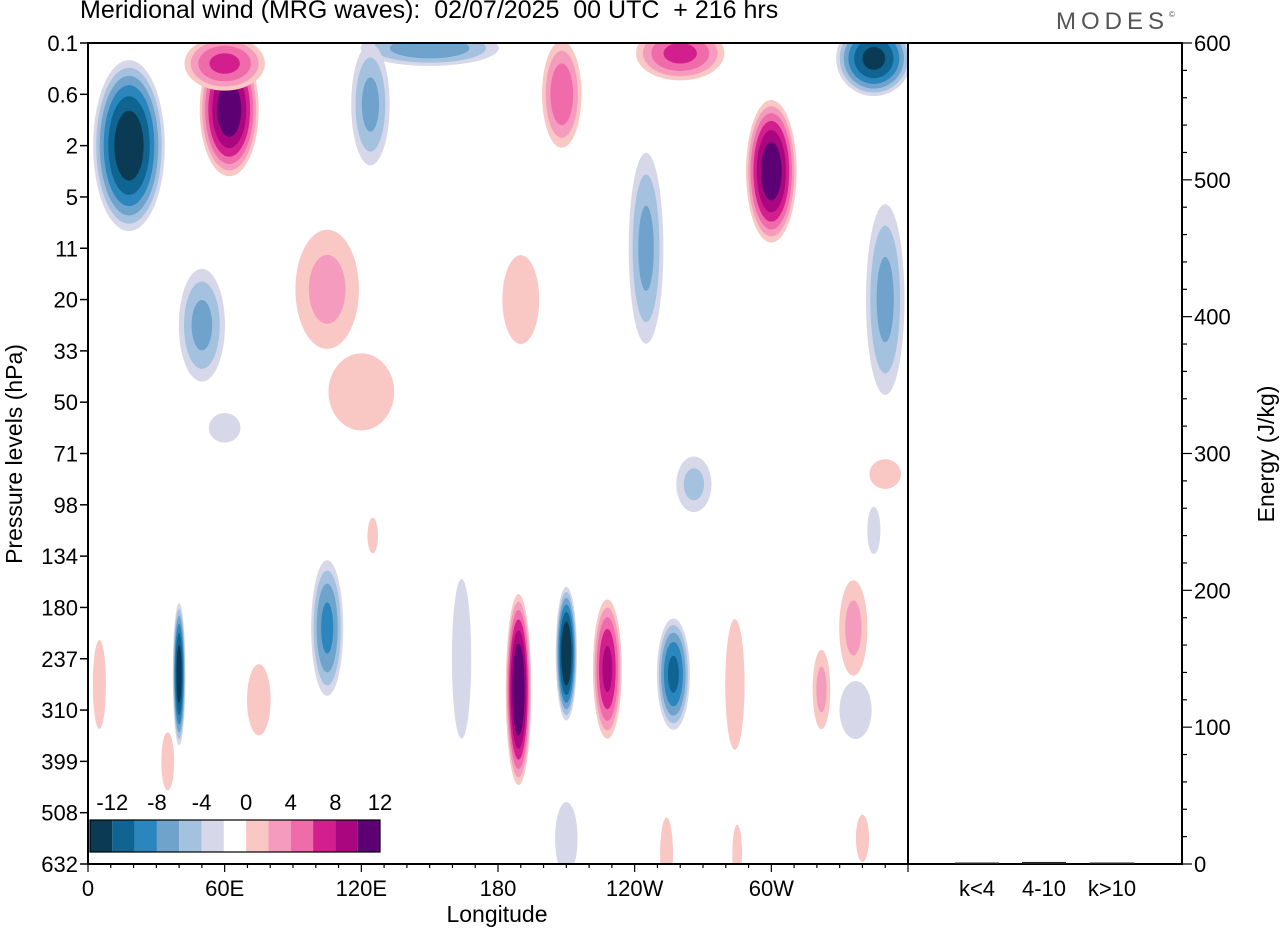 This screenshot has width=1280, height=930. I want to click on energy-tick-label: 400, so click(1212, 317).